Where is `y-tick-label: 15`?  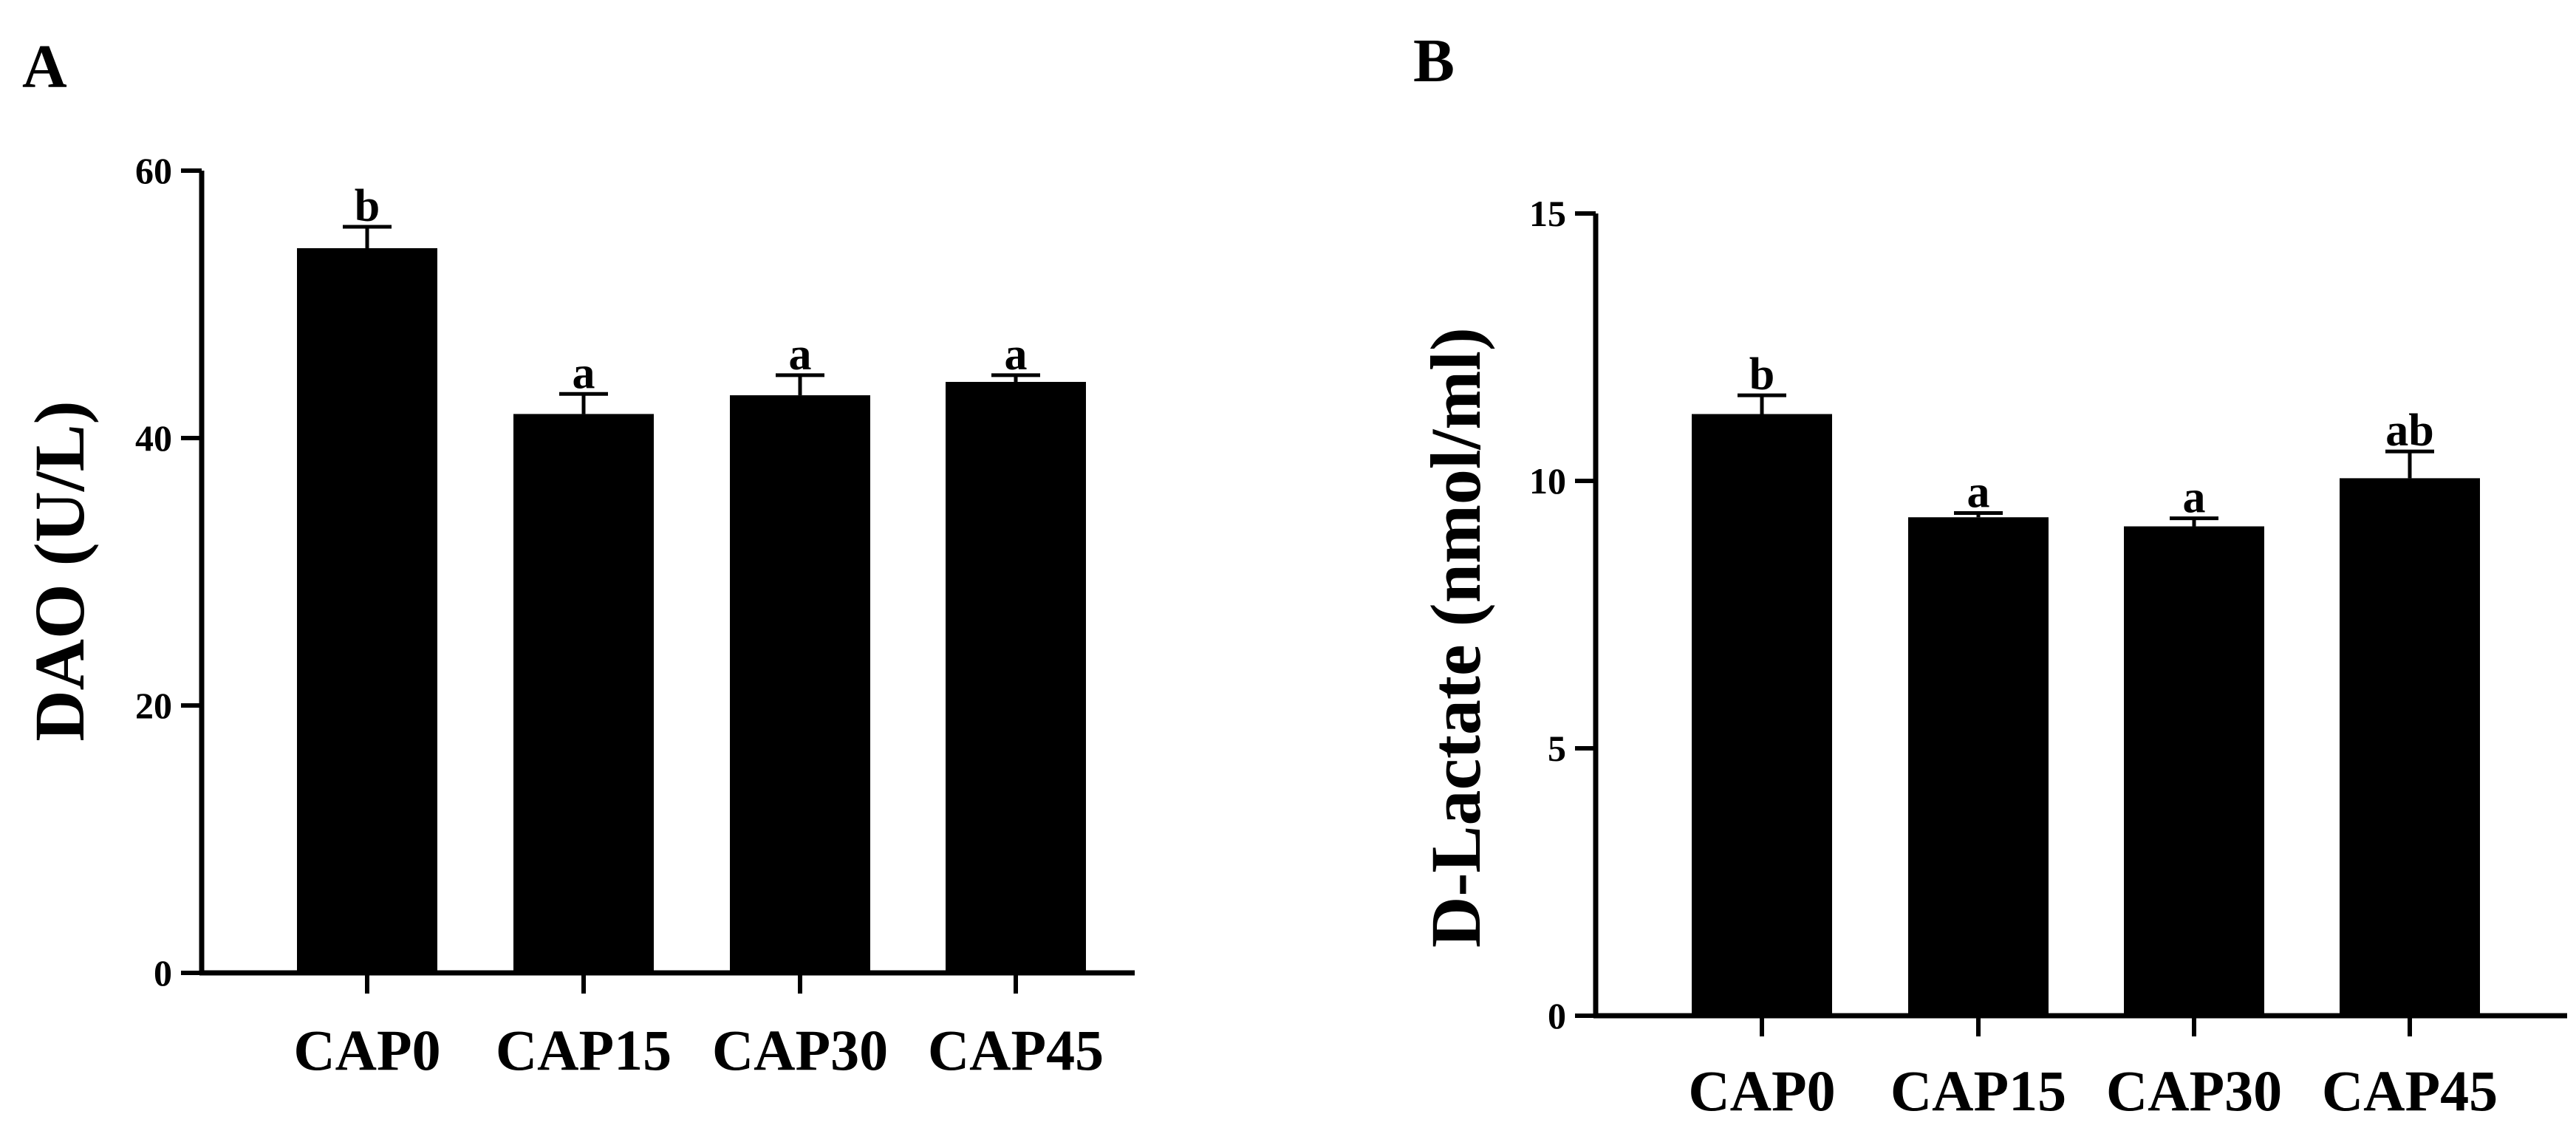
y-tick-label: 15 is located at coordinates (1548, 214).